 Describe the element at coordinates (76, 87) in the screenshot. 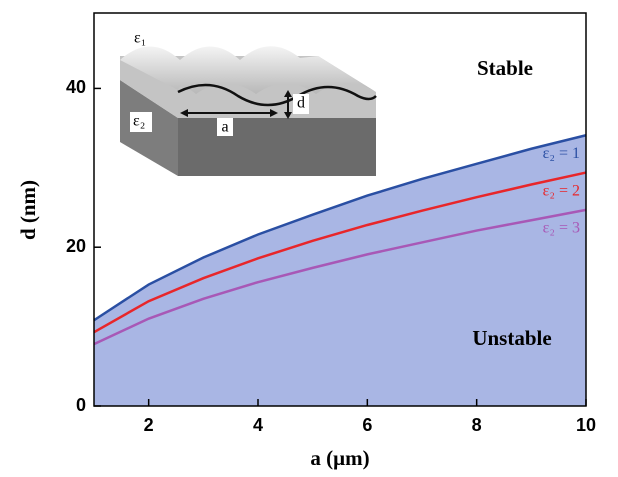

I see `y-tick-label: 40` at that location.